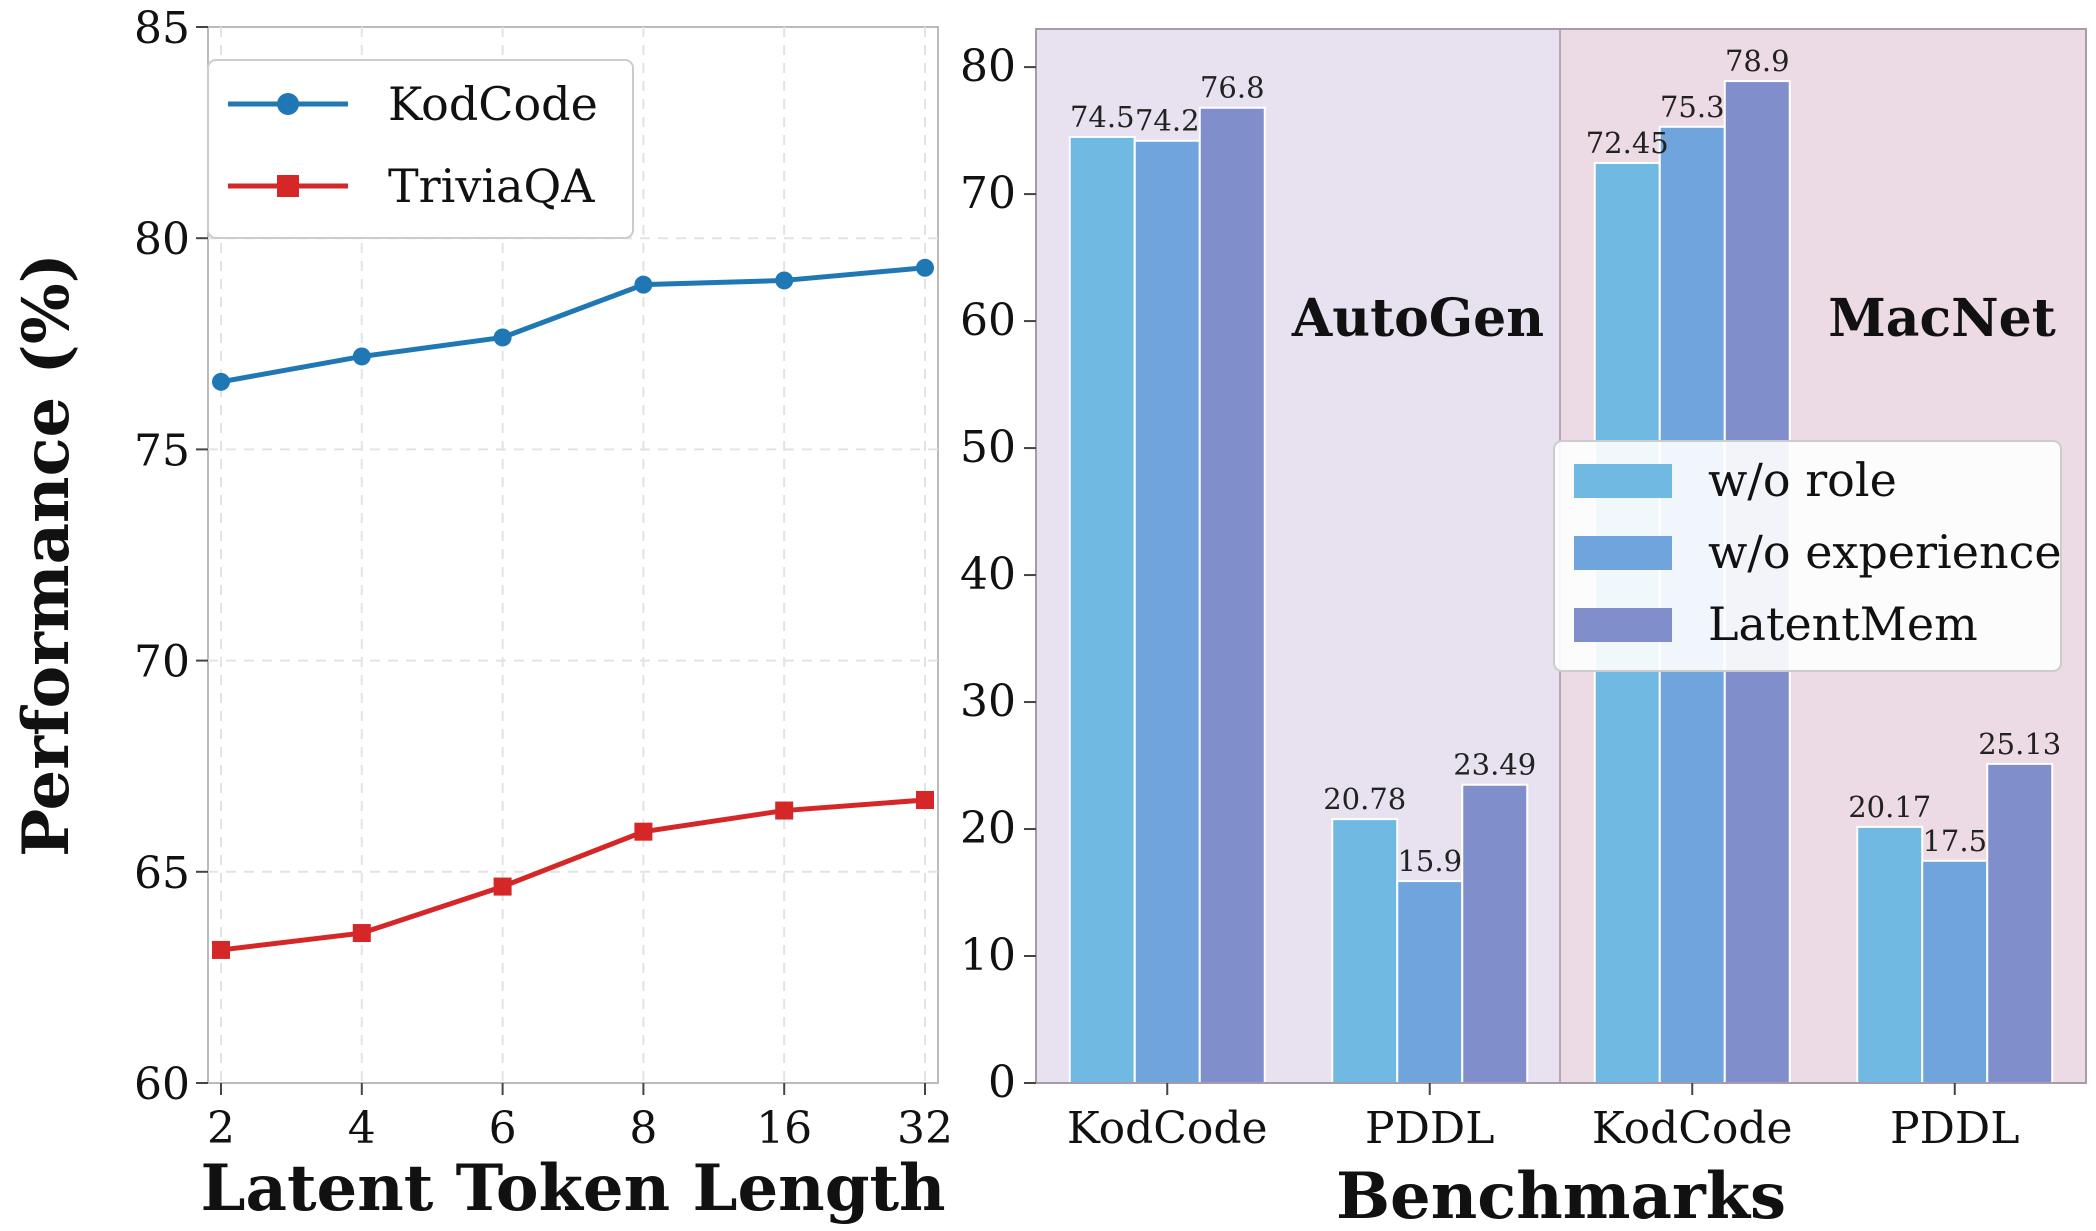 The image size is (2096, 1231). I want to click on legend-item-wo-experience: w/o experience, so click(1818, 552).